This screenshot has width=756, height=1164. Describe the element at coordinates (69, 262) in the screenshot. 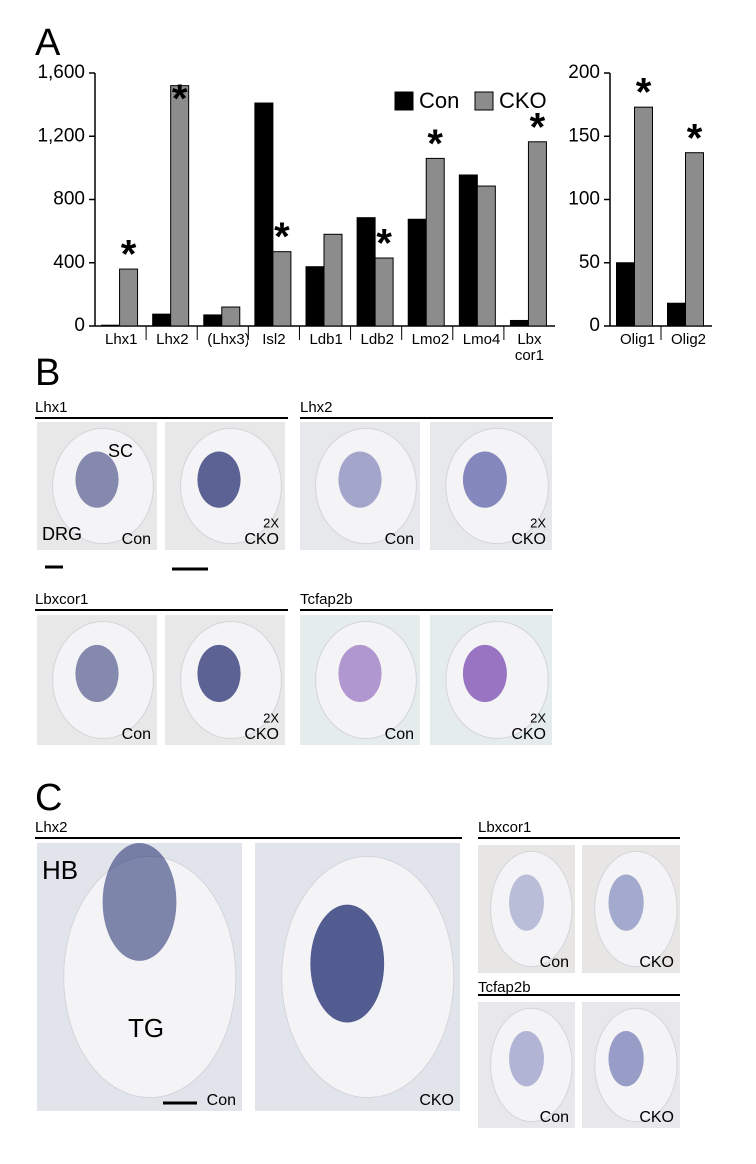

I see `y-tick-label: 400` at that location.